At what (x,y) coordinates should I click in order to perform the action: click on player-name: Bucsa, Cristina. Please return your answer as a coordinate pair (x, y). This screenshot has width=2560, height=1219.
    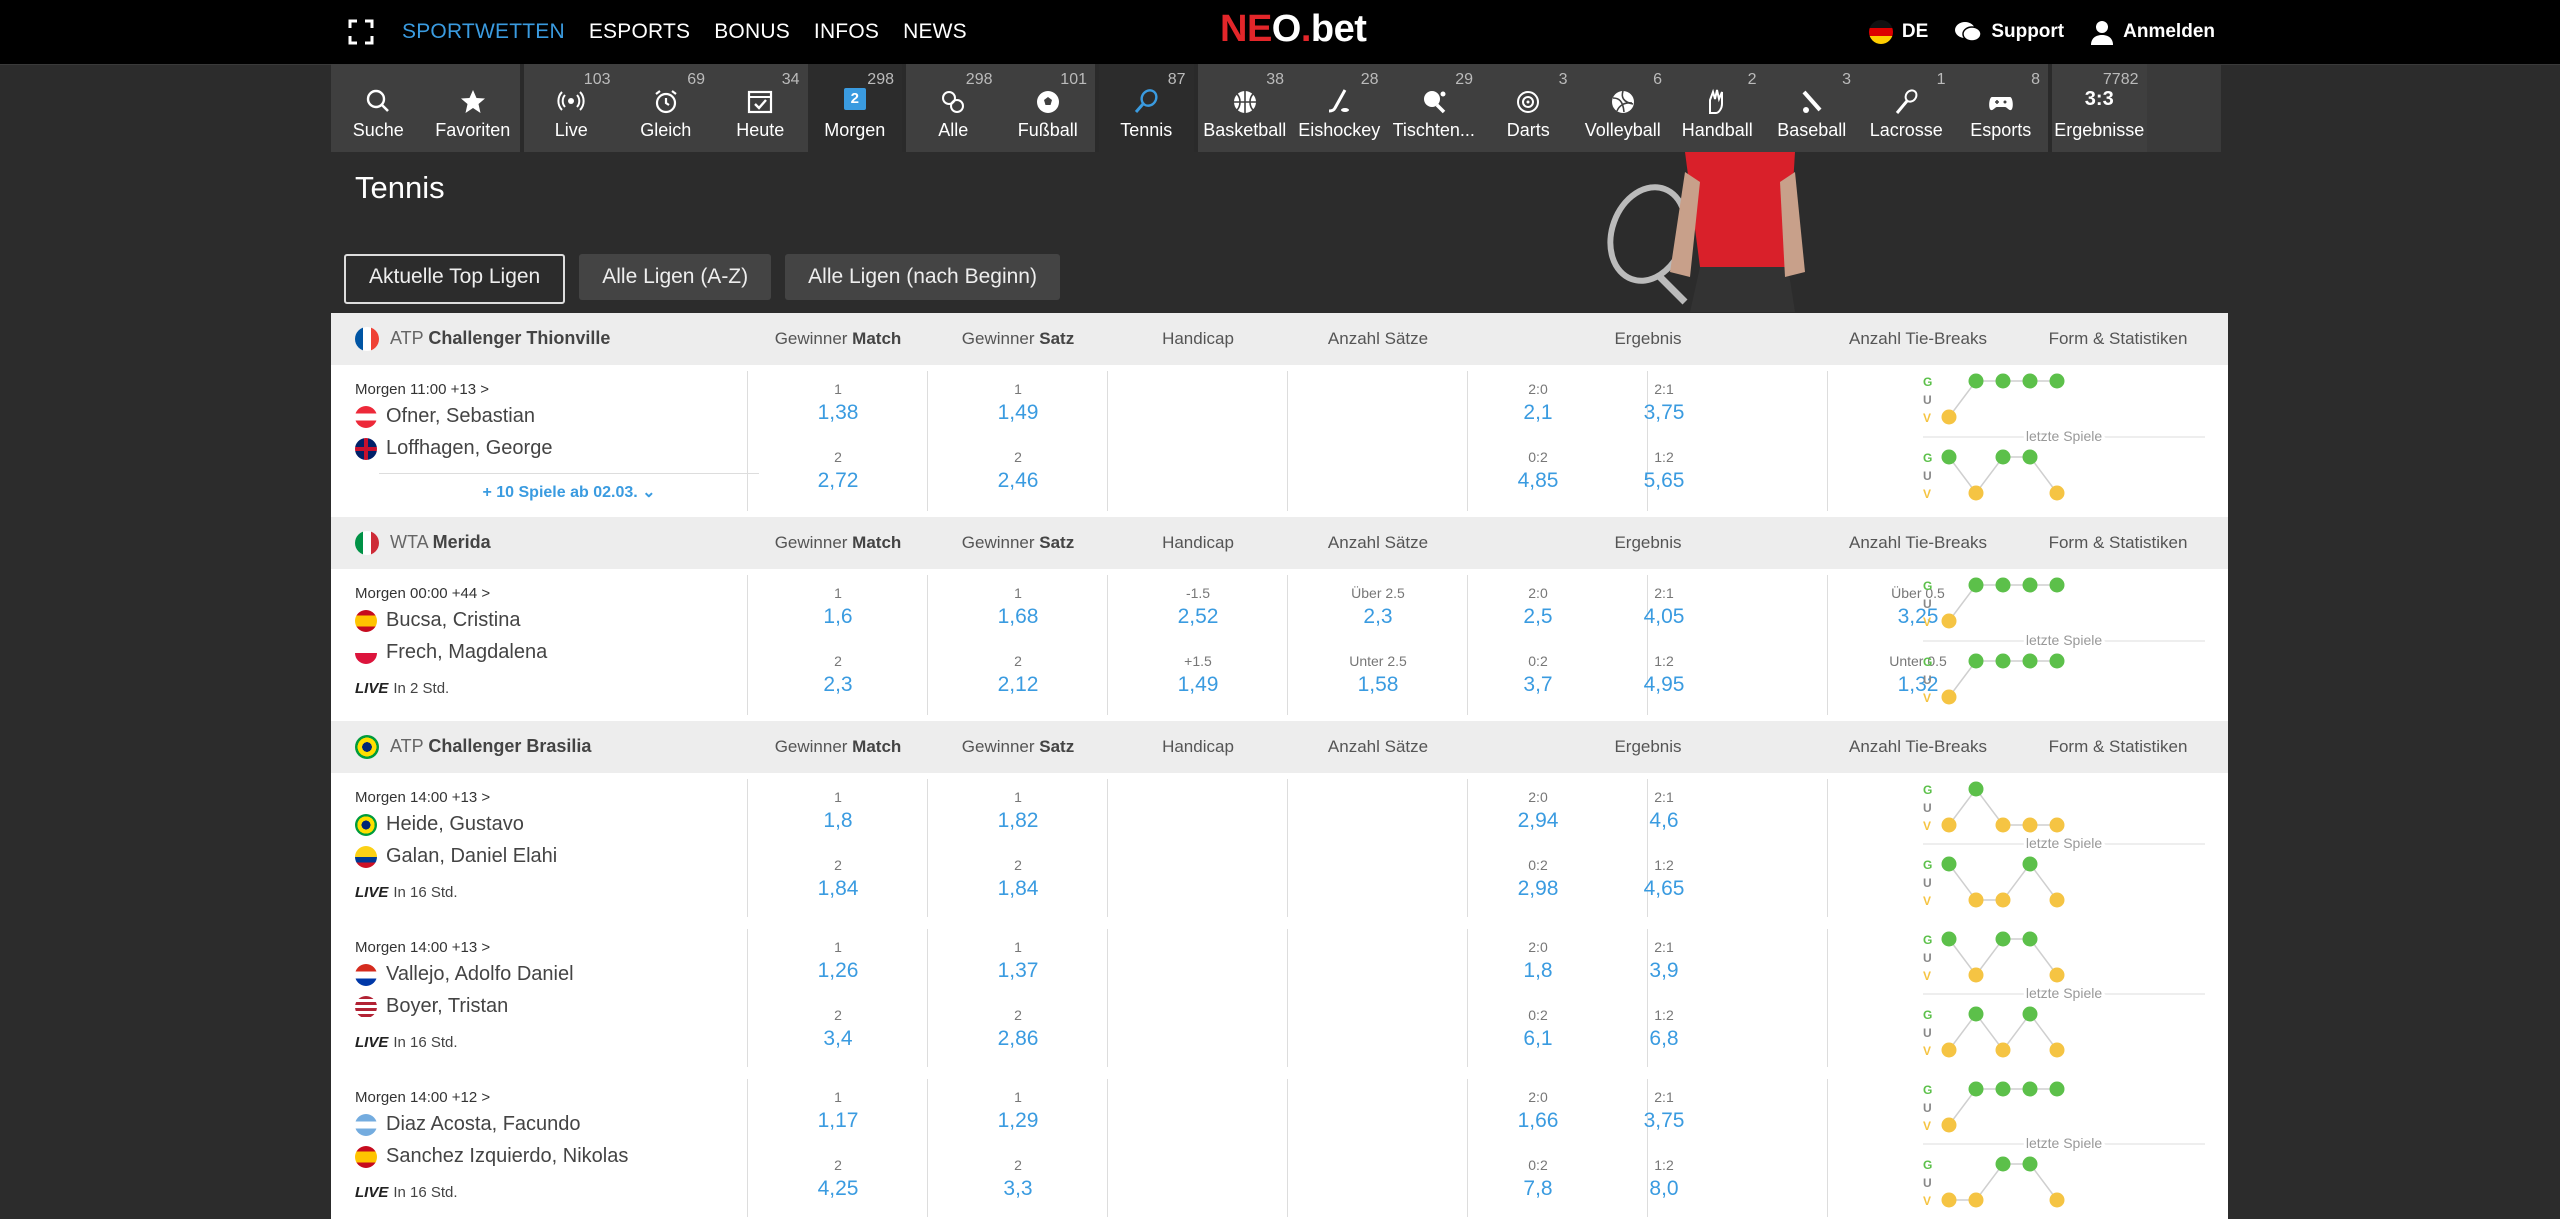
    Looking at the image, I should click on (438, 620).